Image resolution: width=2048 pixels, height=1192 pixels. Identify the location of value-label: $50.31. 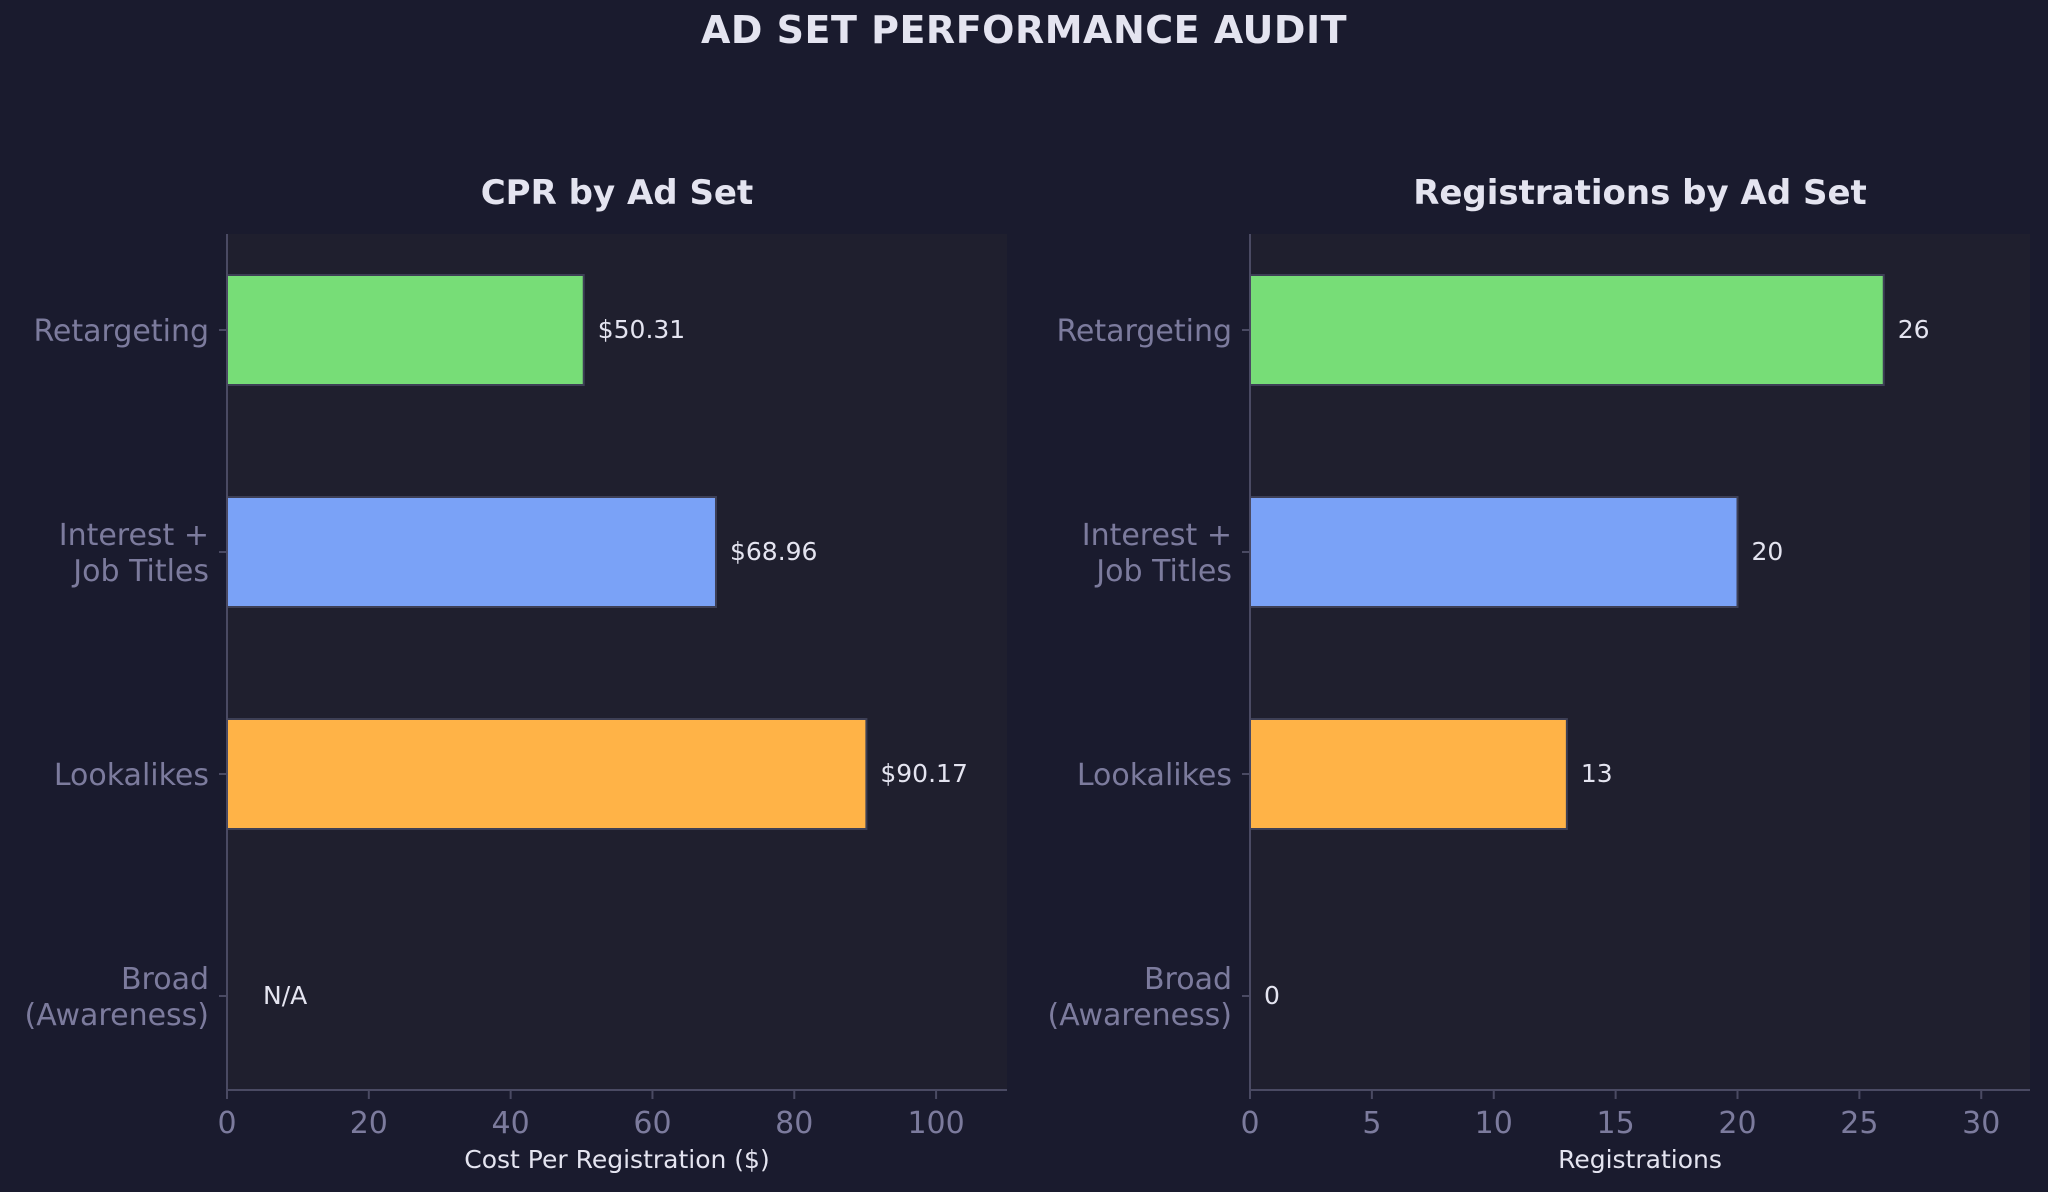
(641, 329).